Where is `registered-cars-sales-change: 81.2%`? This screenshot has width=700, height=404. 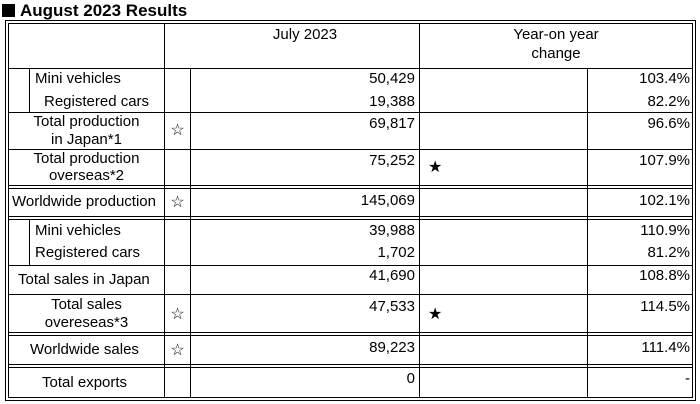 registered-cars-sales-change: 81.2% is located at coordinates (668, 252).